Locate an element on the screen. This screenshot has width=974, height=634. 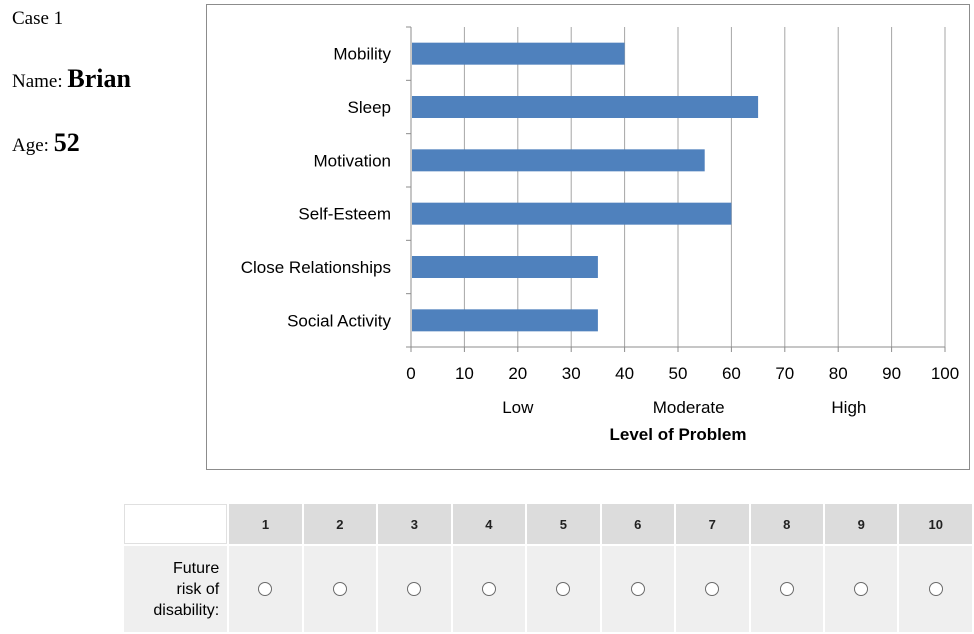
x-tick-label-60: 60 is located at coordinates (731, 373).